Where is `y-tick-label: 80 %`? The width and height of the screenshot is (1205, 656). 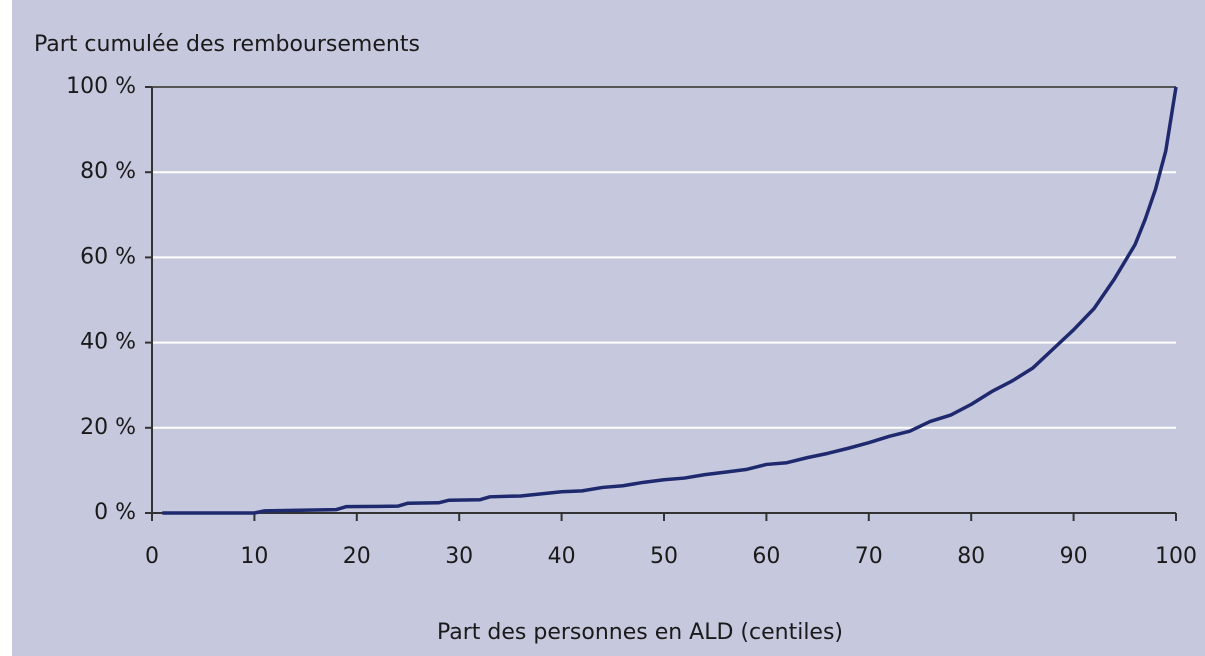
y-tick-label: 80 % is located at coordinates (108, 171).